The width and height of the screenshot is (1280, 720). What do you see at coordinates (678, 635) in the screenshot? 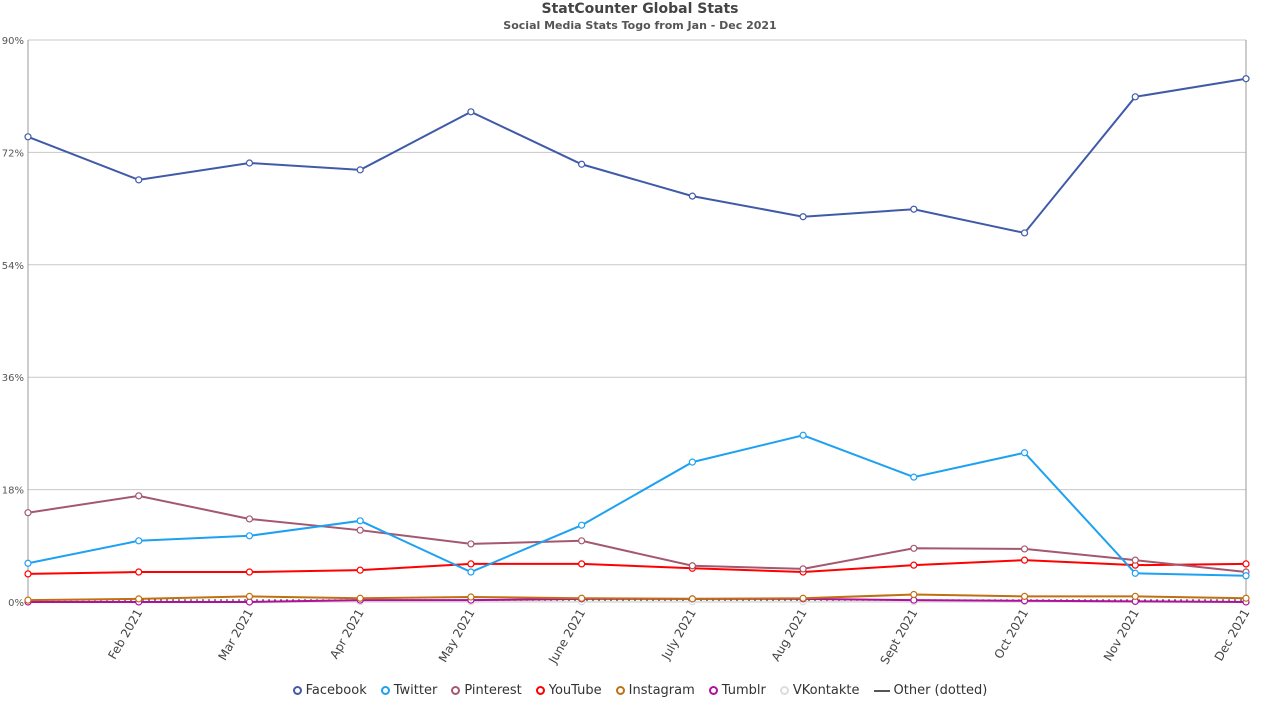
I see `x-tick-label: July 2021` at bounding box center [678, 635].